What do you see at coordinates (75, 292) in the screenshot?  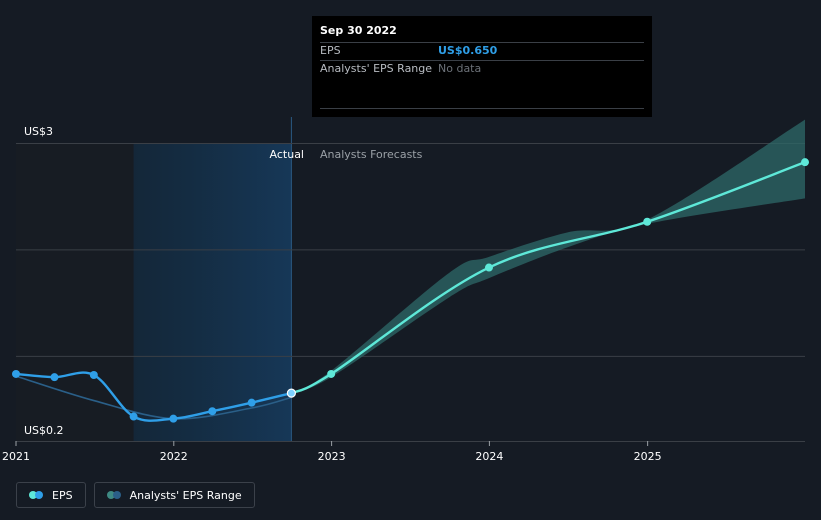 I see `past-band` at bounding box center [75, 292].